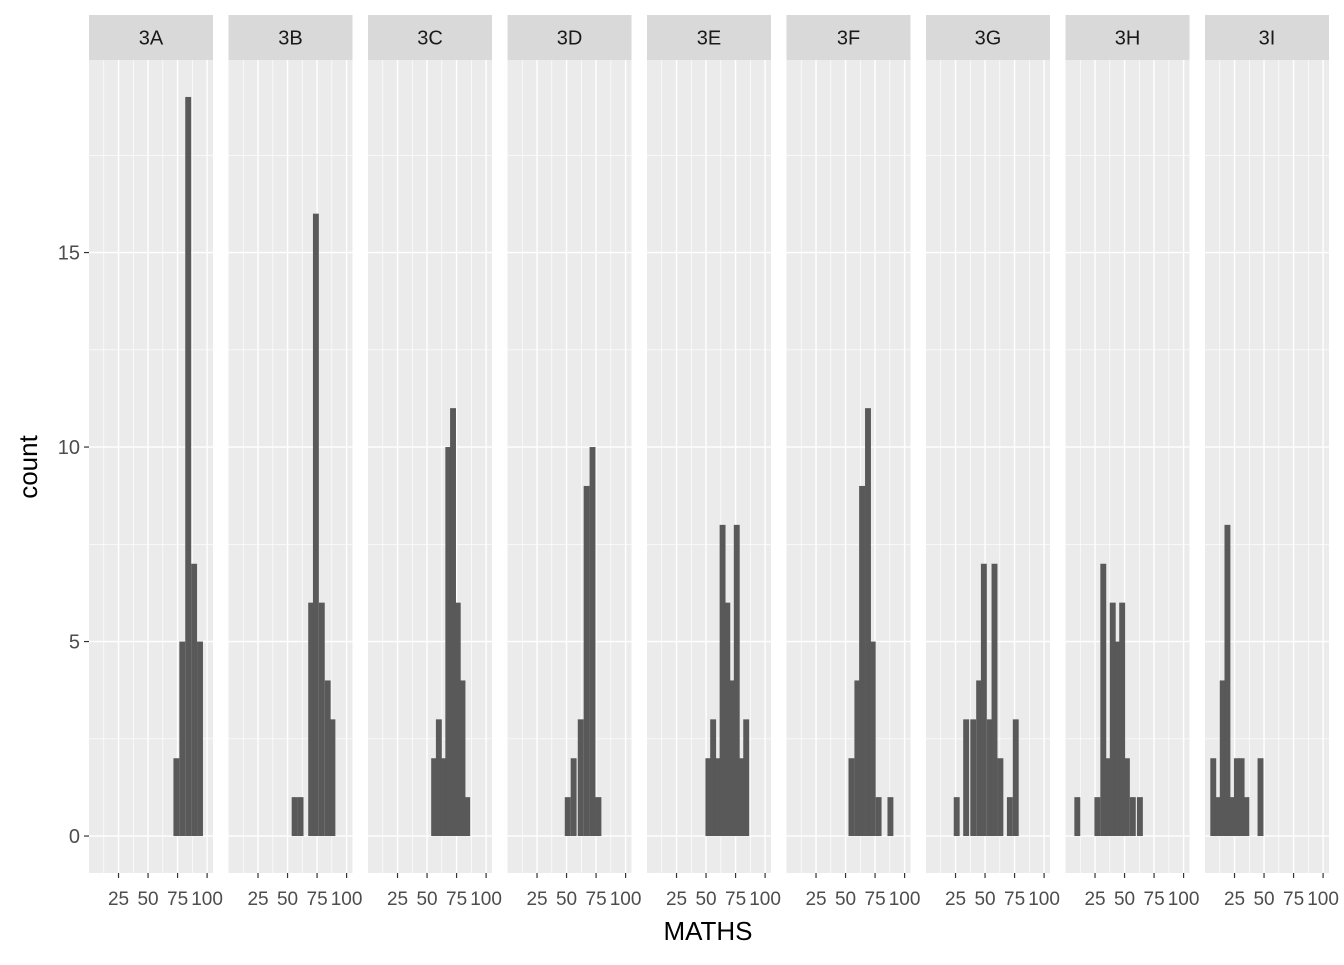  I want to click on facet-strip-label: 3I, so click(1267, 39).